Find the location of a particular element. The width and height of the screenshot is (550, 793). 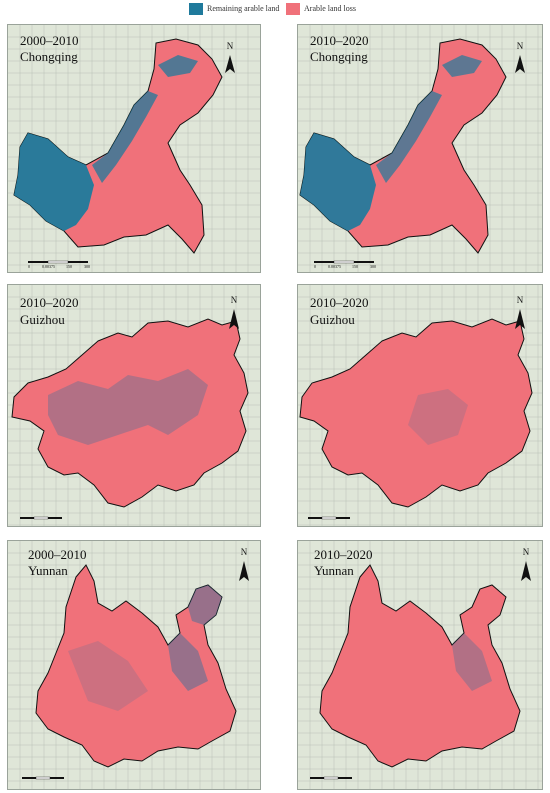

legend-loss-swatch is located at coordinates (293, 9).